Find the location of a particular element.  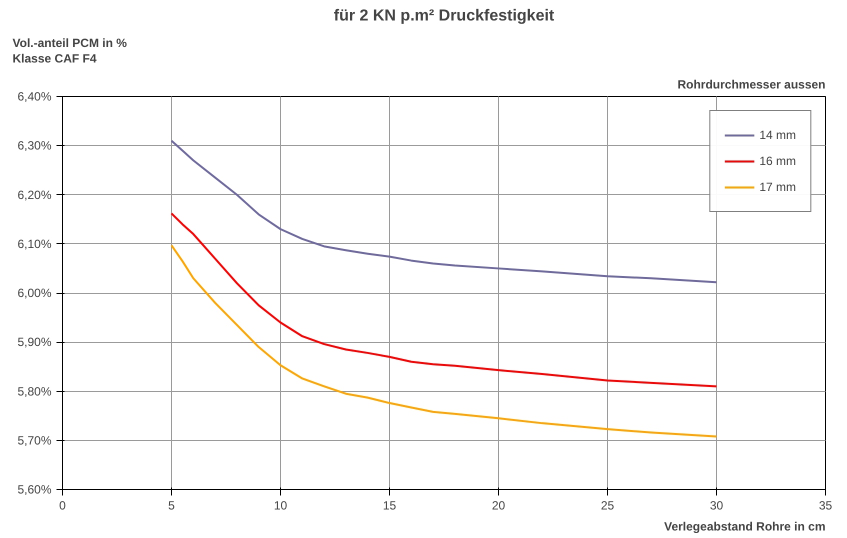

x-tick-label: 15 is located at coordinates (389, 505).